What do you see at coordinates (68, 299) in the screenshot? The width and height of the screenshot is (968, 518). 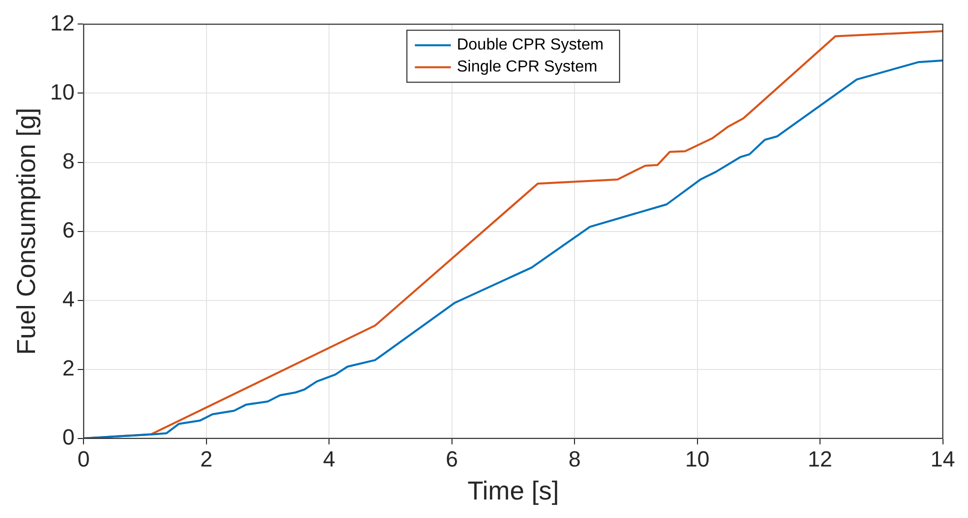 I see `y-tick-label: 4` at bounding box center [68, 299].